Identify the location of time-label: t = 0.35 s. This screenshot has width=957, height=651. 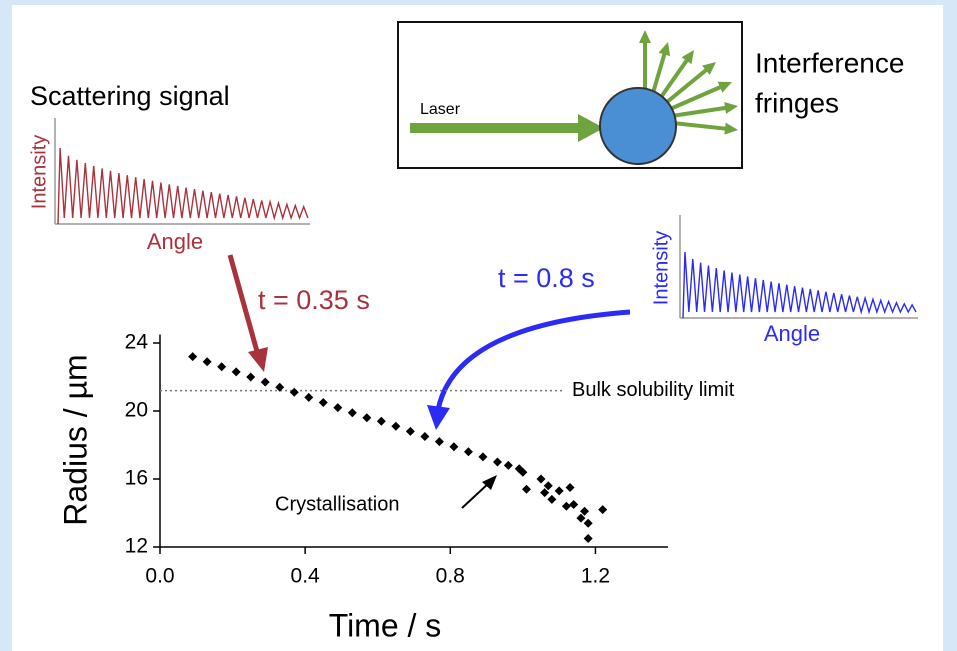
(314, 300).